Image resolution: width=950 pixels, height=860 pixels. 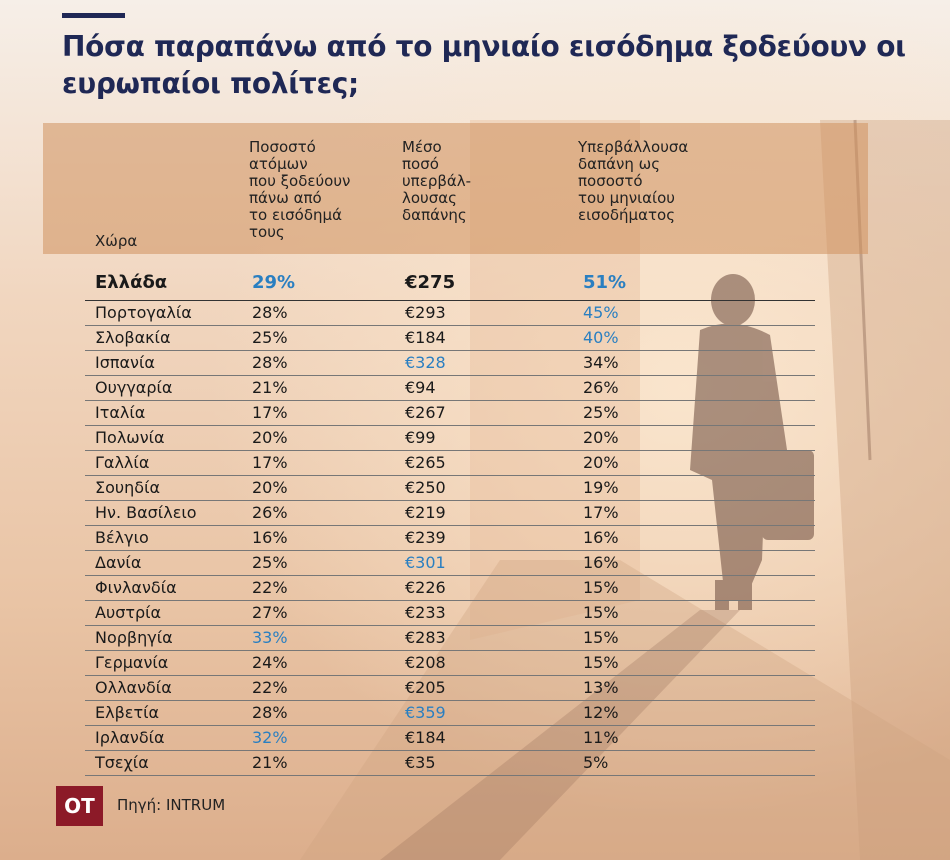 I want to click on cell-average-overspend: €275, so click(x=430, y=282).